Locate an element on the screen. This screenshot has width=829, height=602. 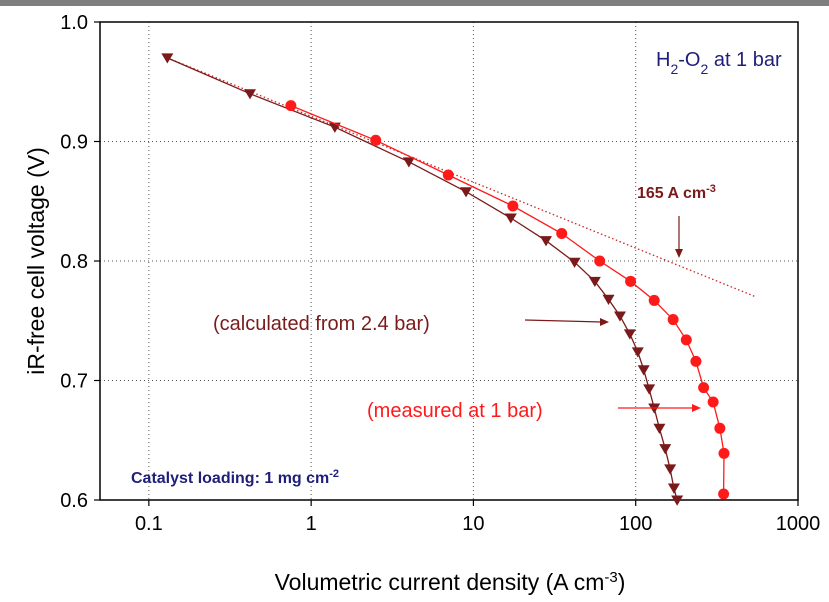
y-tick-label: 0.6 is located at coordinates (74, 501).